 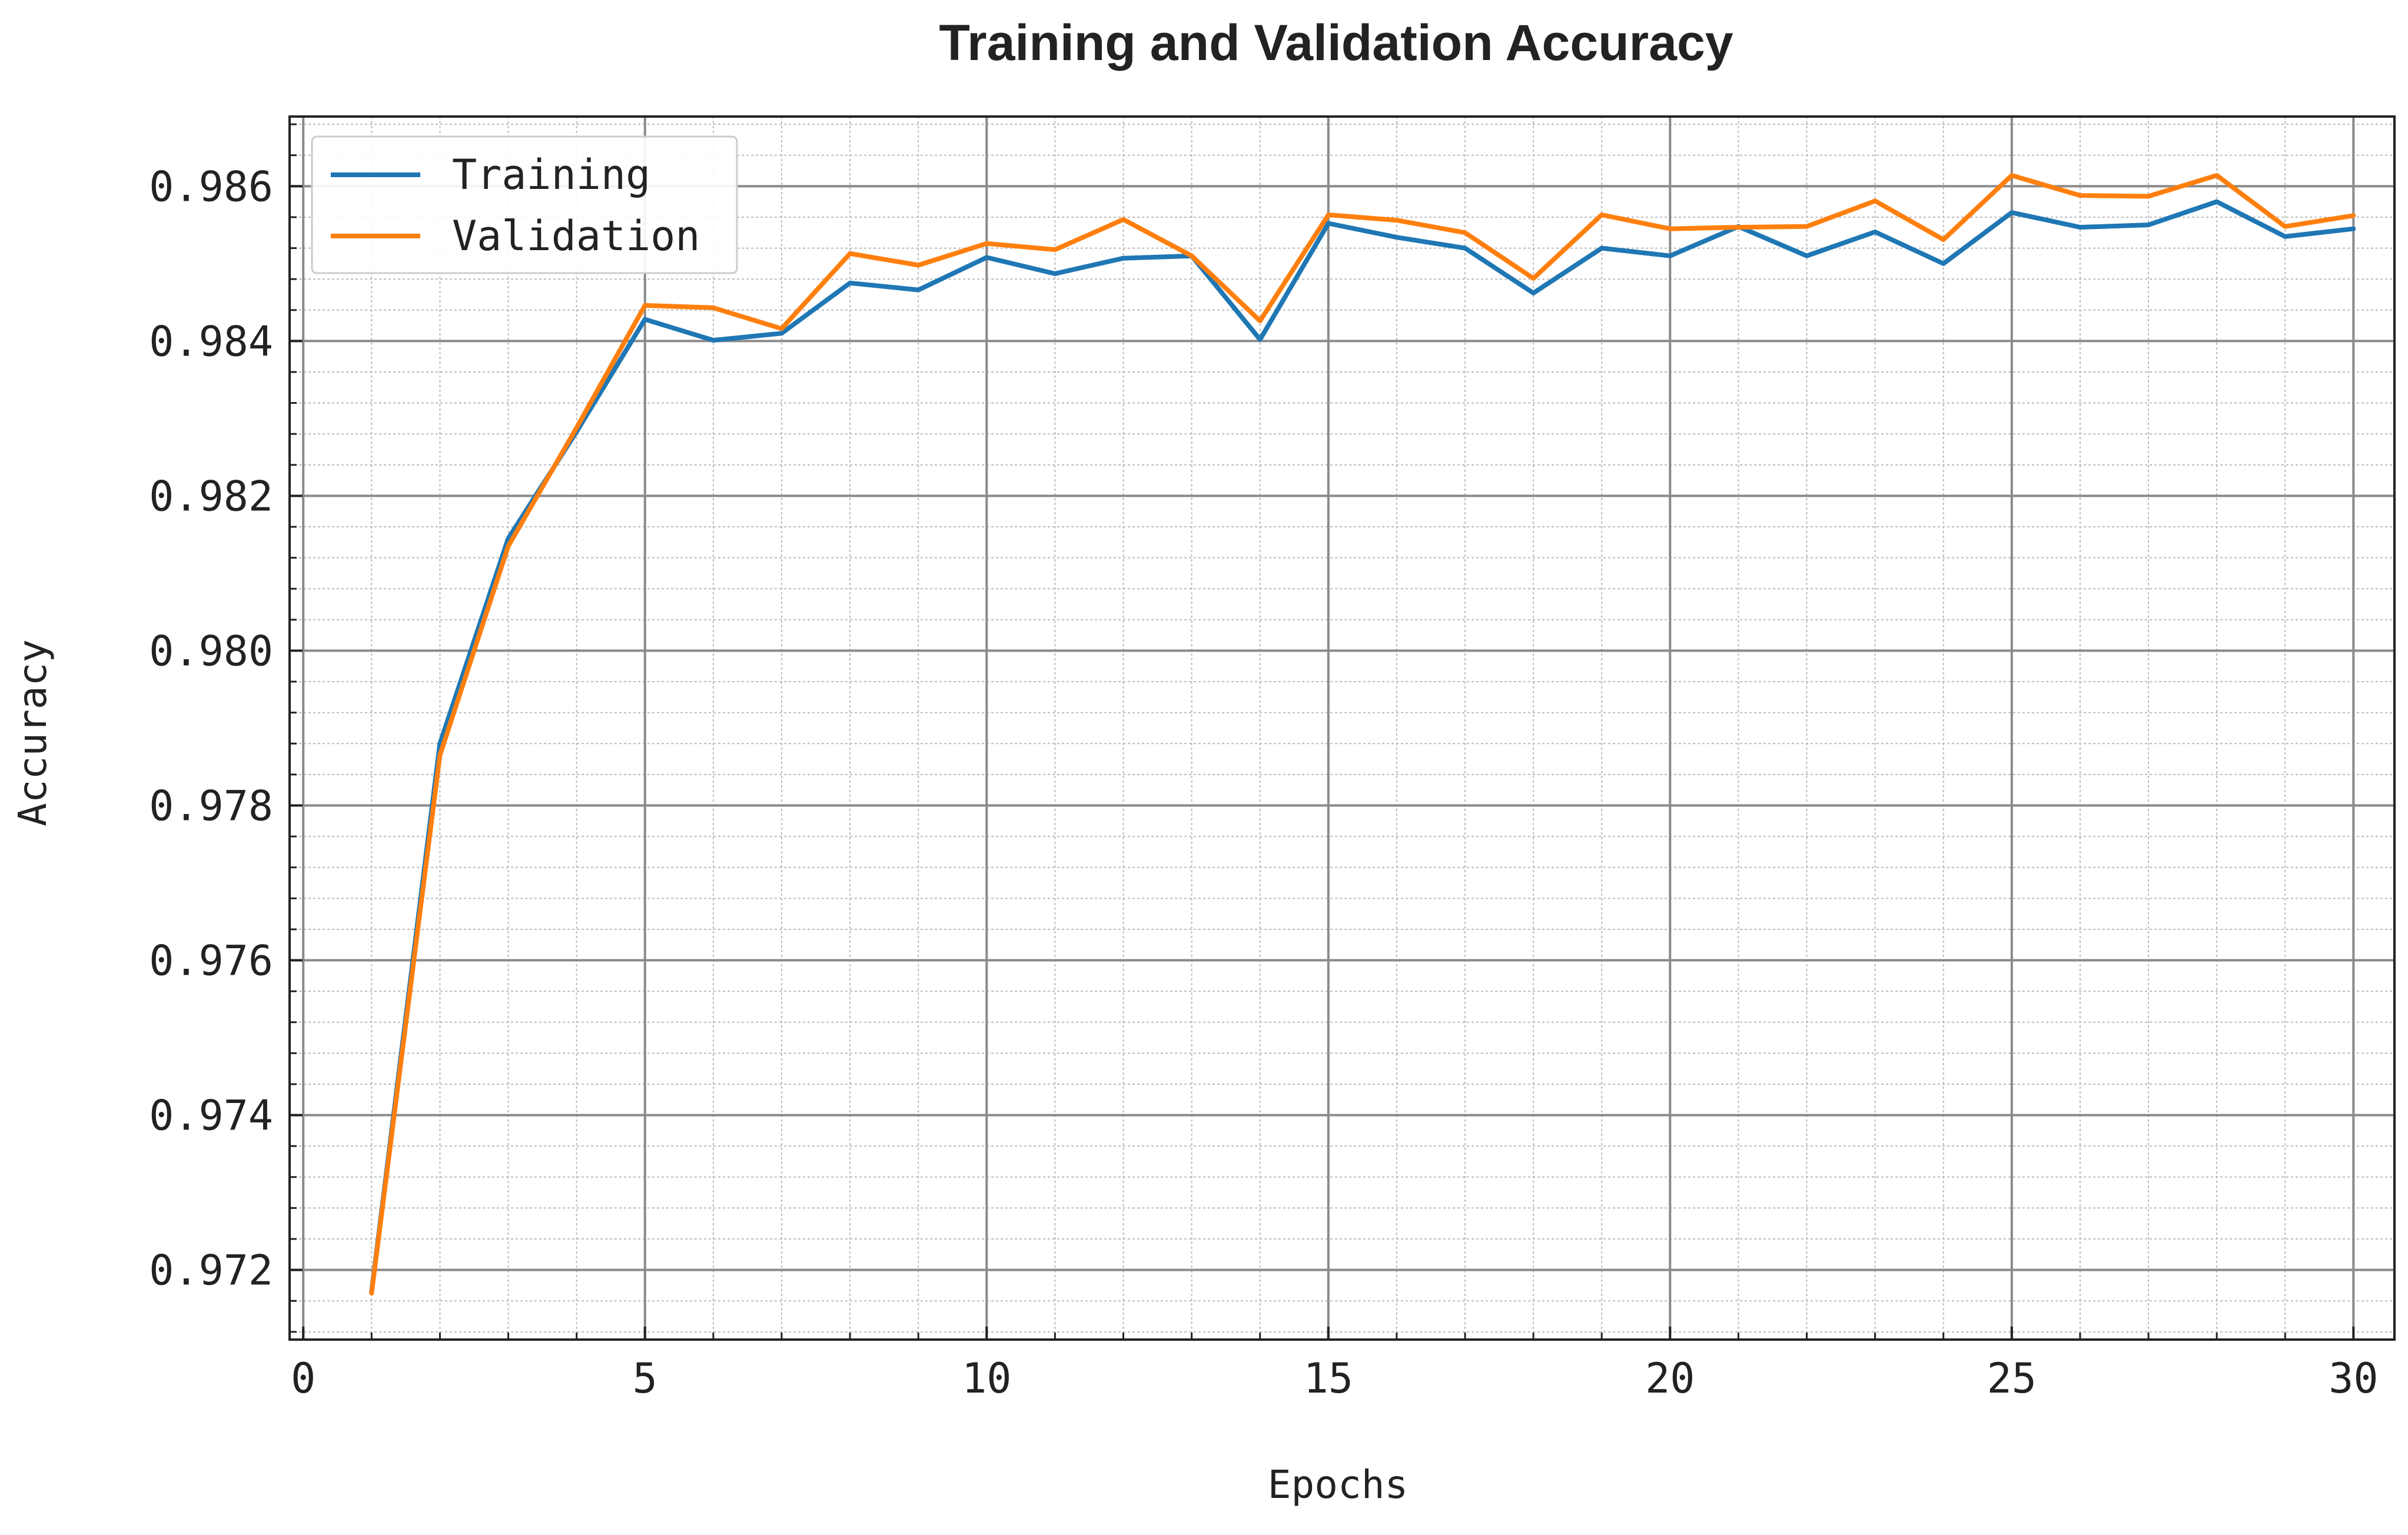 I want to click on y-axis-label: Accuracy, so click(x=32, y=732).